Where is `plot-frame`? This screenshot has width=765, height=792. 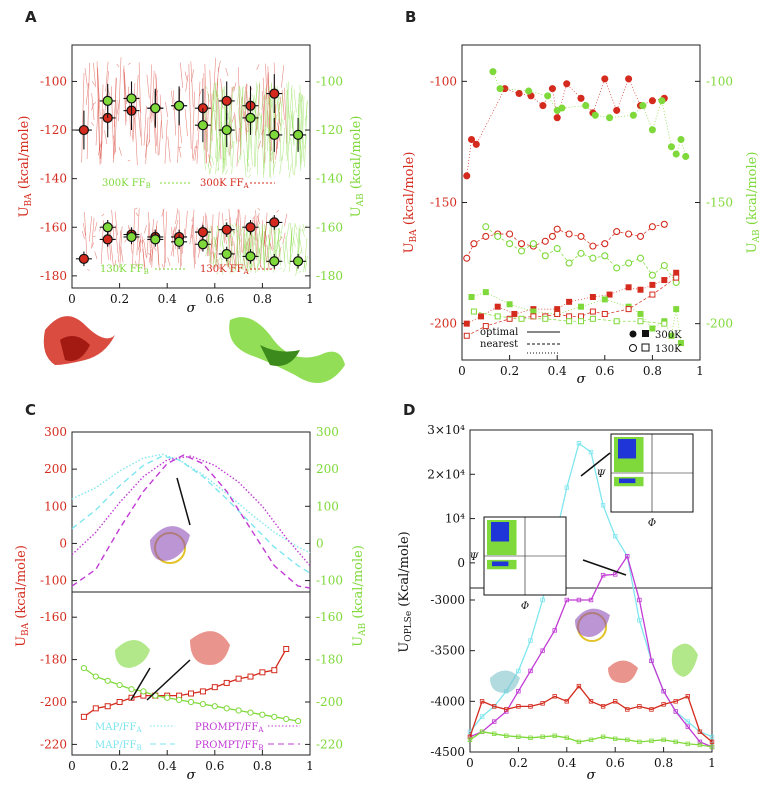 plot-frame is located at coordinates (191, 166).